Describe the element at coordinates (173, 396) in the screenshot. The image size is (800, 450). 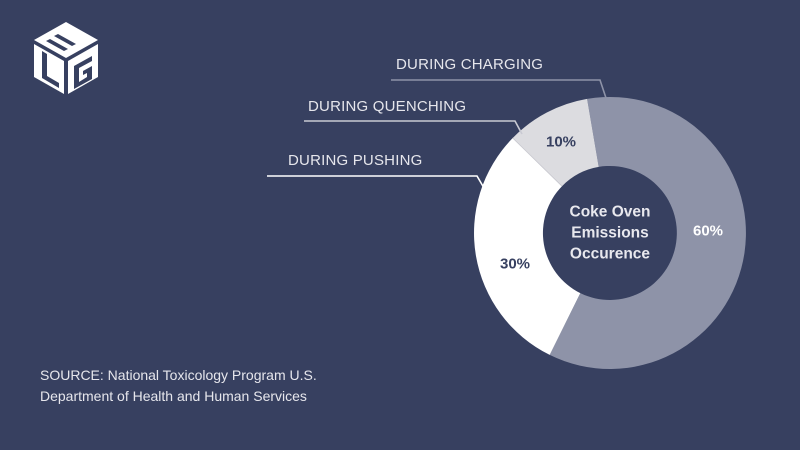
I see `source-line-2: Department of Health and Human Services` at that location.